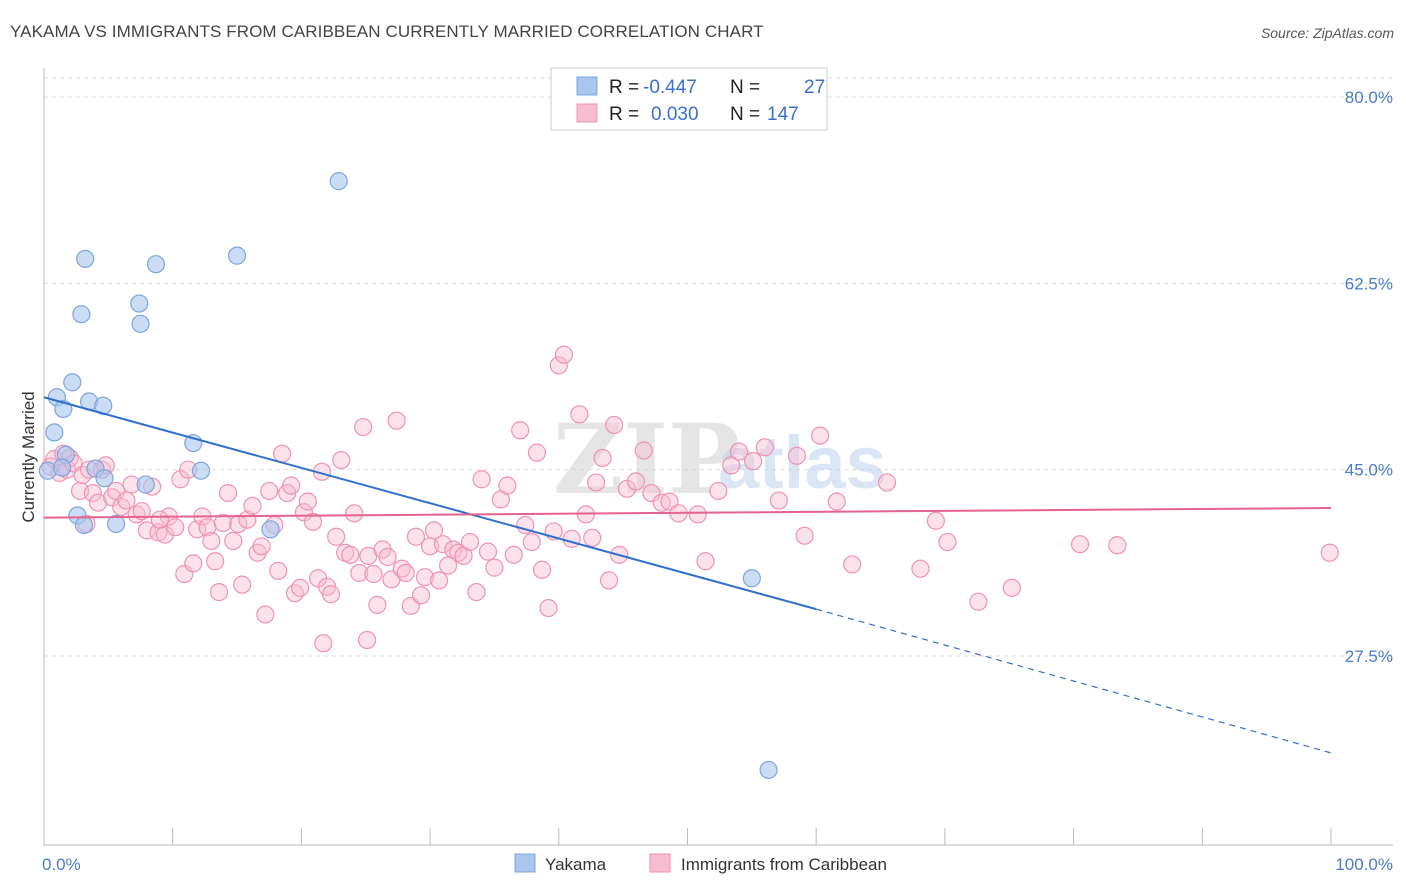 This screenshot has width=1406, height=892. I want to click on legend-r-label-1: R =, so click(624, 87).